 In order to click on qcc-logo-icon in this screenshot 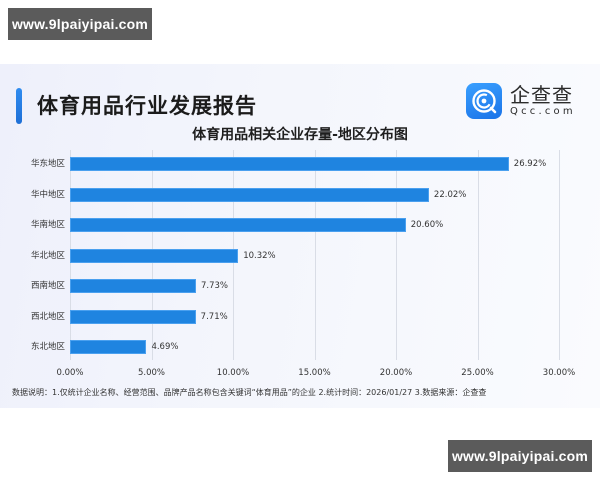, I will do `click(484, 101)`.